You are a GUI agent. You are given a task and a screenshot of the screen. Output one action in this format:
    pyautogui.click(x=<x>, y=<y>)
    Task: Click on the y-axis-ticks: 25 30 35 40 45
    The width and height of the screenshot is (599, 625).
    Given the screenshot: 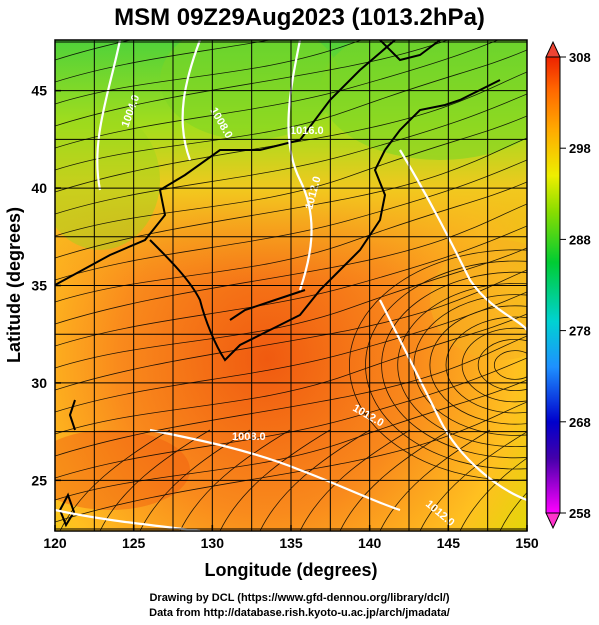 What is the action you would take?
    pyautogui.click(x=46, y=285)
    